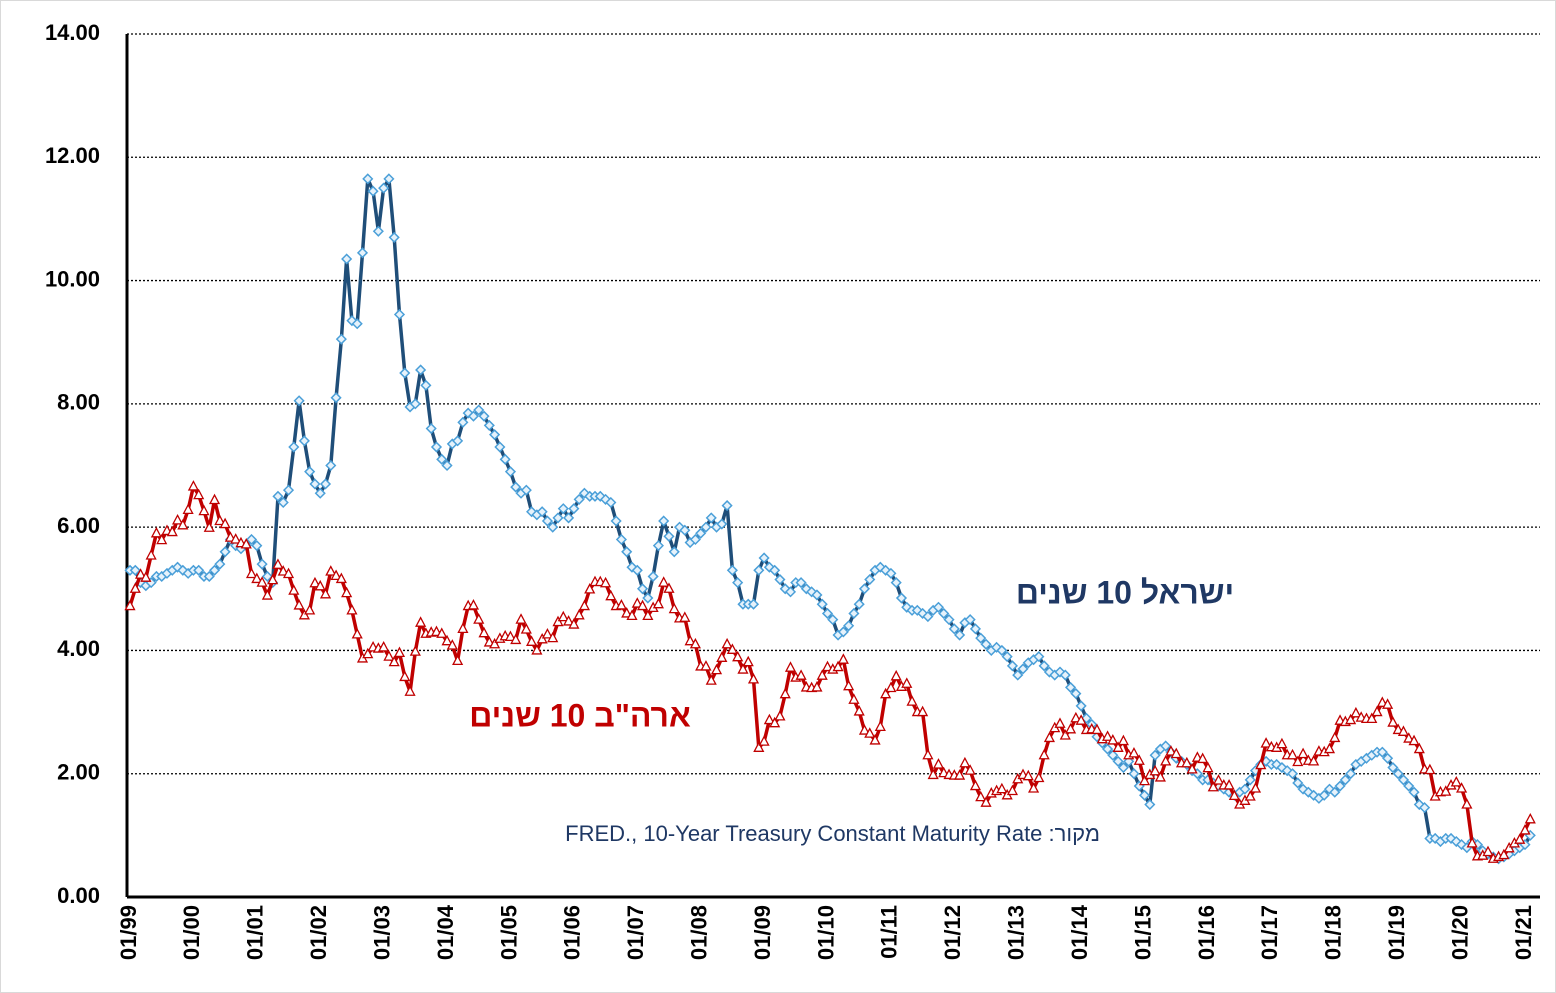 The height and width of the screenshot is (993, 1556). I want to click on y-tick-label: 12.00, so click(72, 155).